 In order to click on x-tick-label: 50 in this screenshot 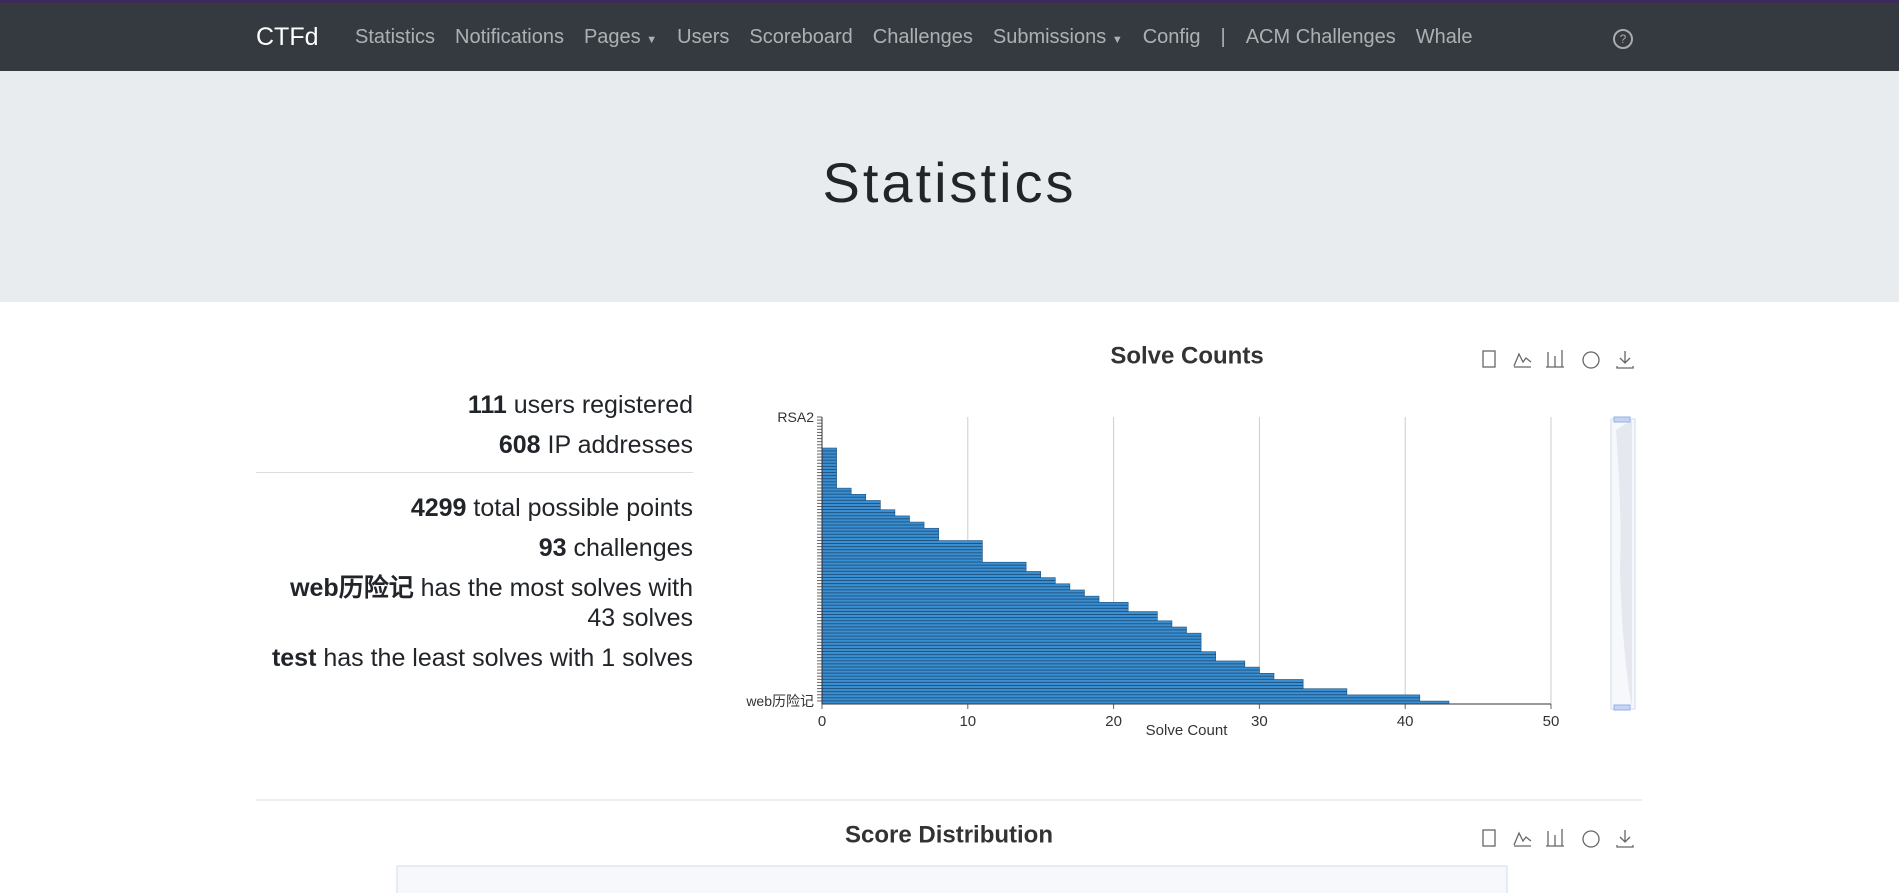, I will do `click(1551, 721)`.